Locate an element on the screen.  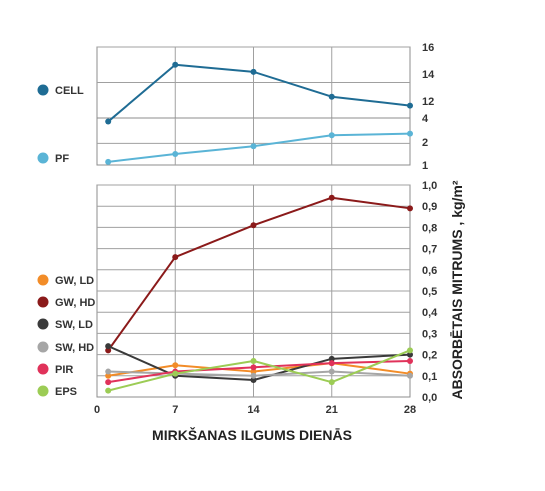
y-tick-label: 0,6 is located at coordinates (429, 271).